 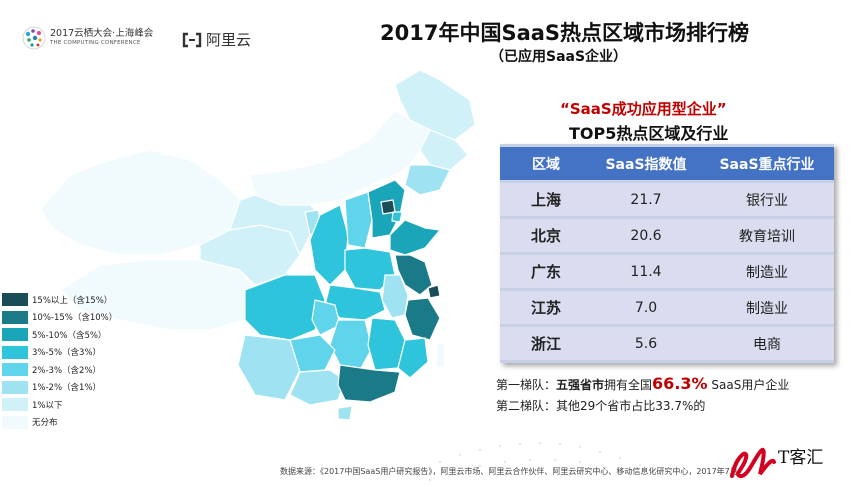 I want to click on table-cell-region: 广东, so click(x=546, y=271).